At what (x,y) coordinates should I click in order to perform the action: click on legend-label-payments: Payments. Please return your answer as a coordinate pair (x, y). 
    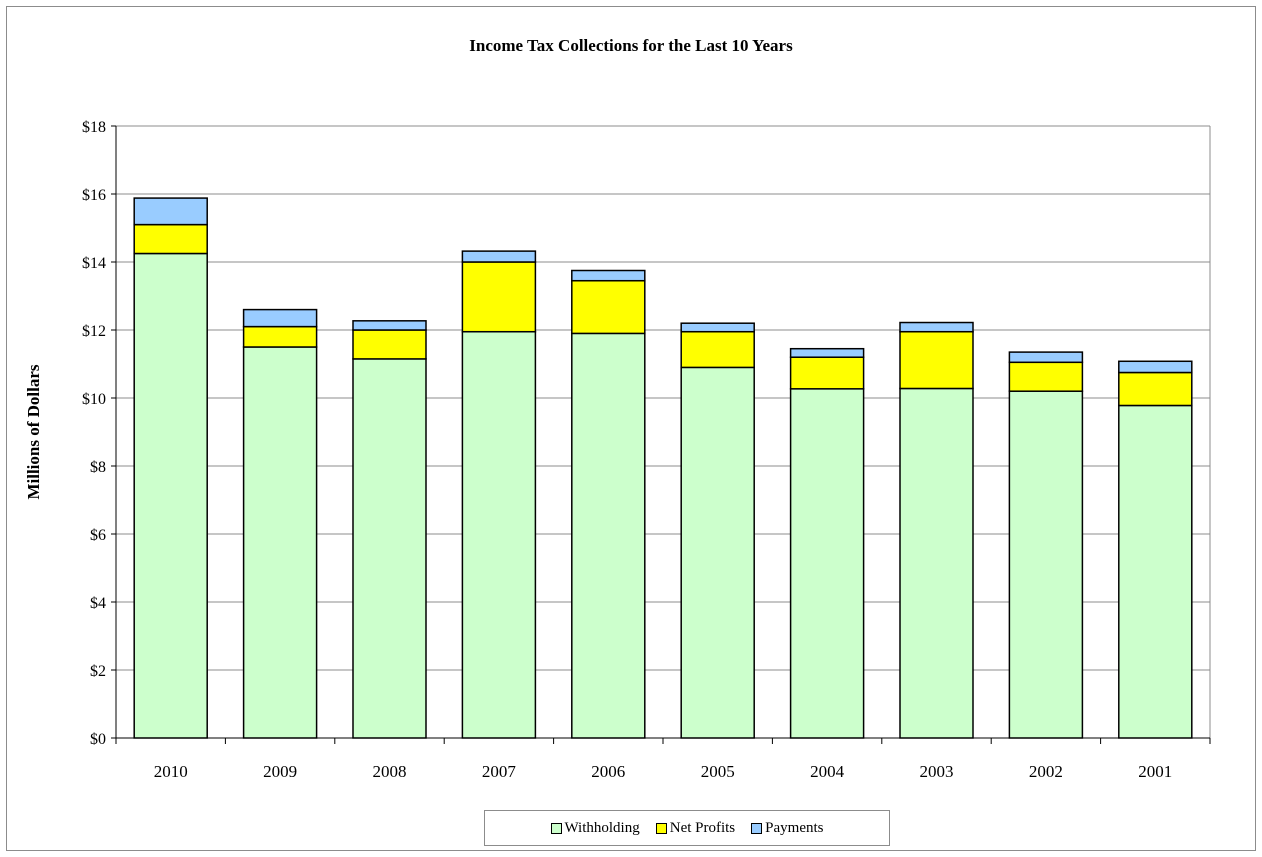
    Looking at the image, I should click on (794, 827).